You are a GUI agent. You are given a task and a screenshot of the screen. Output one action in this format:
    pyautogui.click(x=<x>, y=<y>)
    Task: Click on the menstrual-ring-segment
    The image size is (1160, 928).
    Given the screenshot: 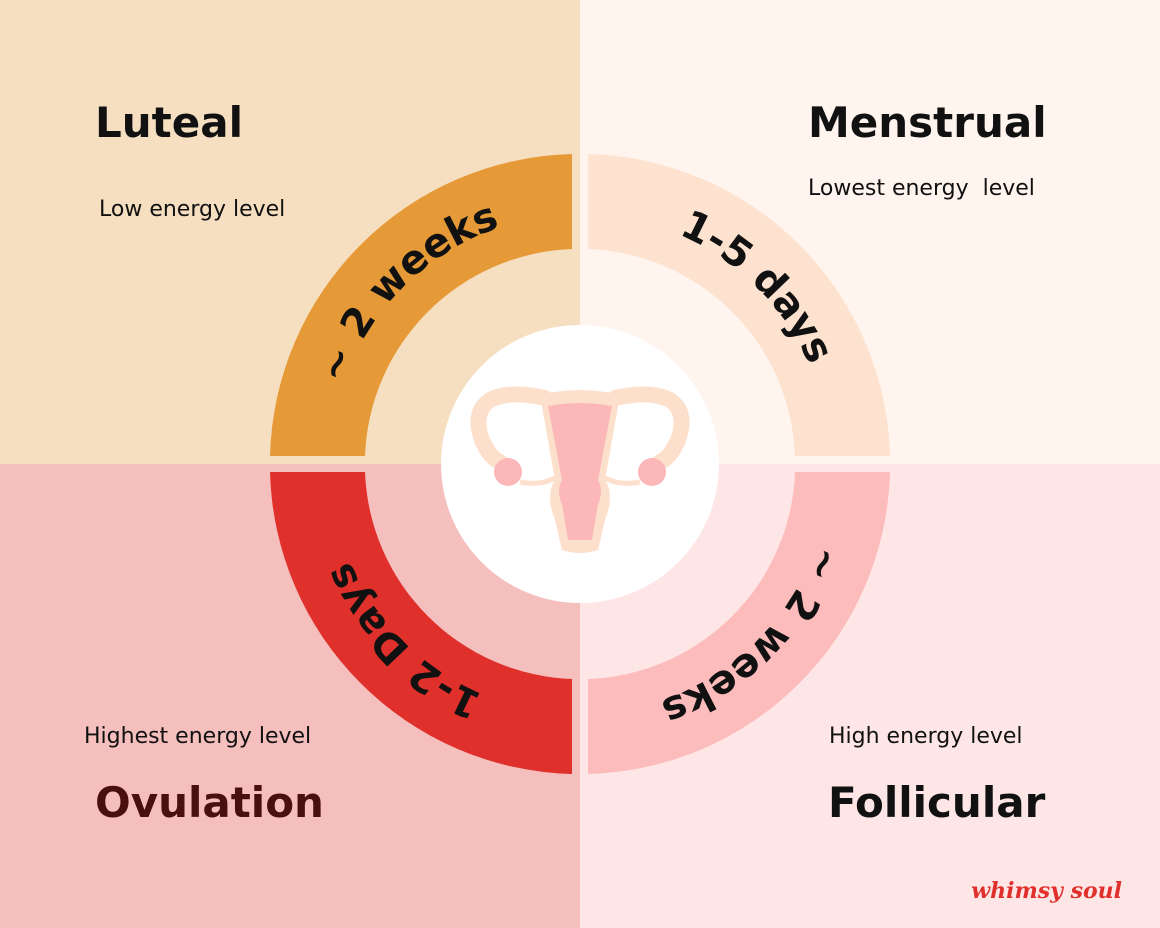 What is the action you would take?
    pyautogui.click(x=739, y=305)
    